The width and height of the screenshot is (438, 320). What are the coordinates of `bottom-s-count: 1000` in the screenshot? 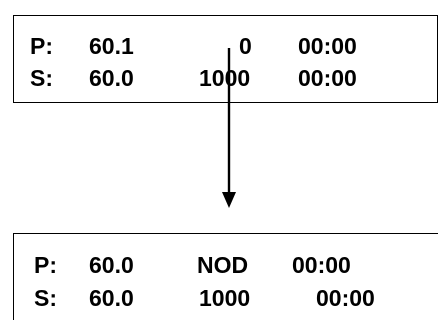 It's located at (225, 298).